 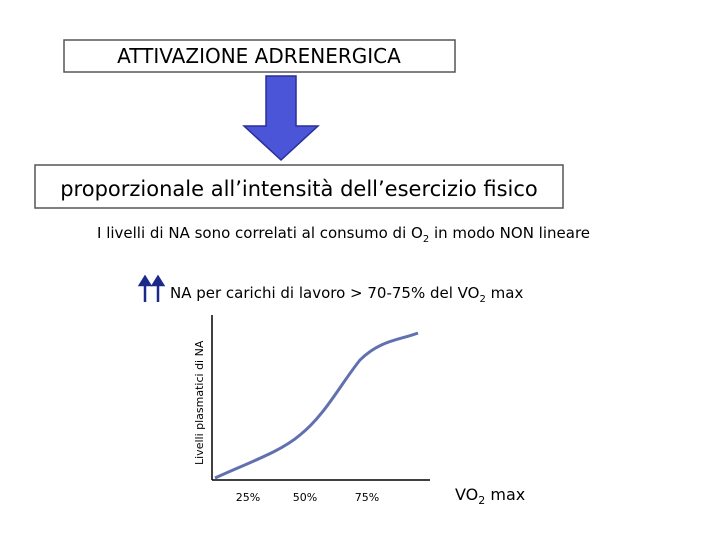 I want to click on statement-box, so click(x=299, y=186).